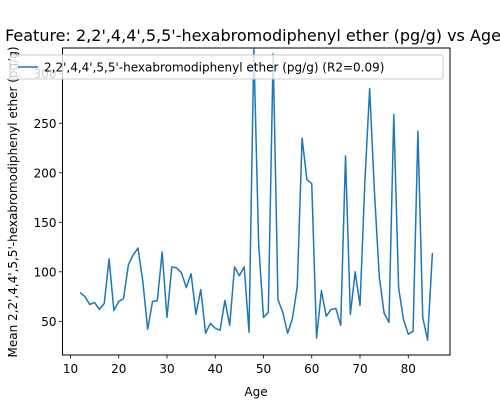  What do you see at coordinates (166, 369) in the screenshot?
I see `x-tick-label: 30` at bounding box center [166, 369].